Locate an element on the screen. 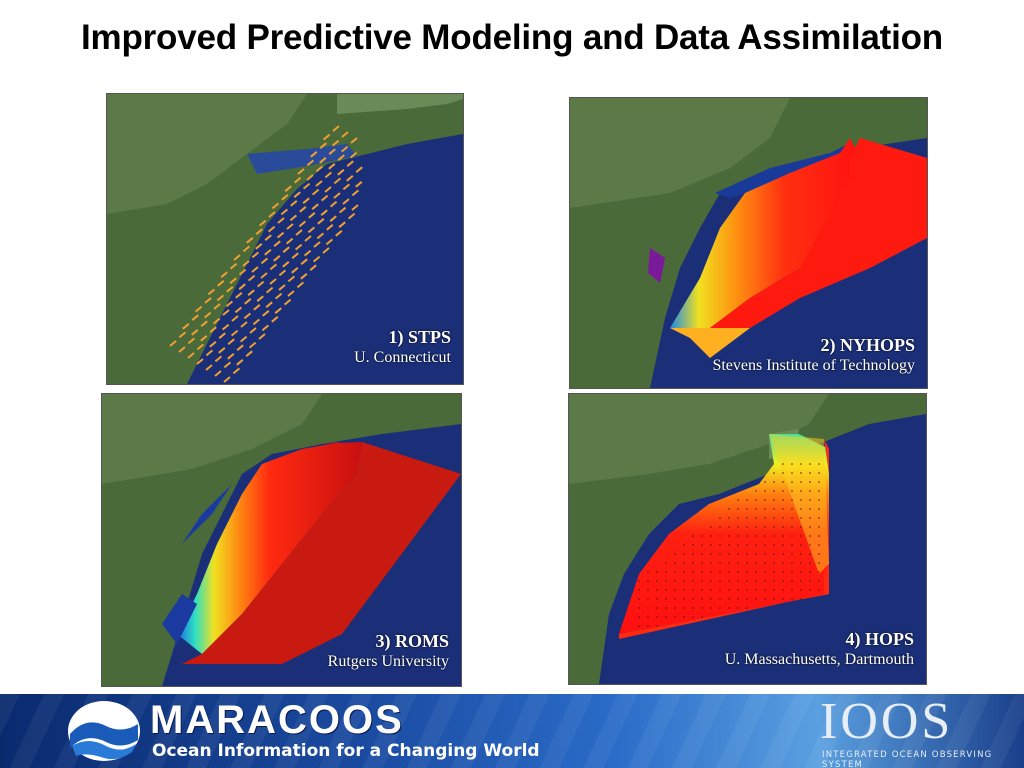 The width and height of the screenshot is (1024, 768). model-panel-stps: 1) STPS U. Connecticut is located at coordinates (285, 239).